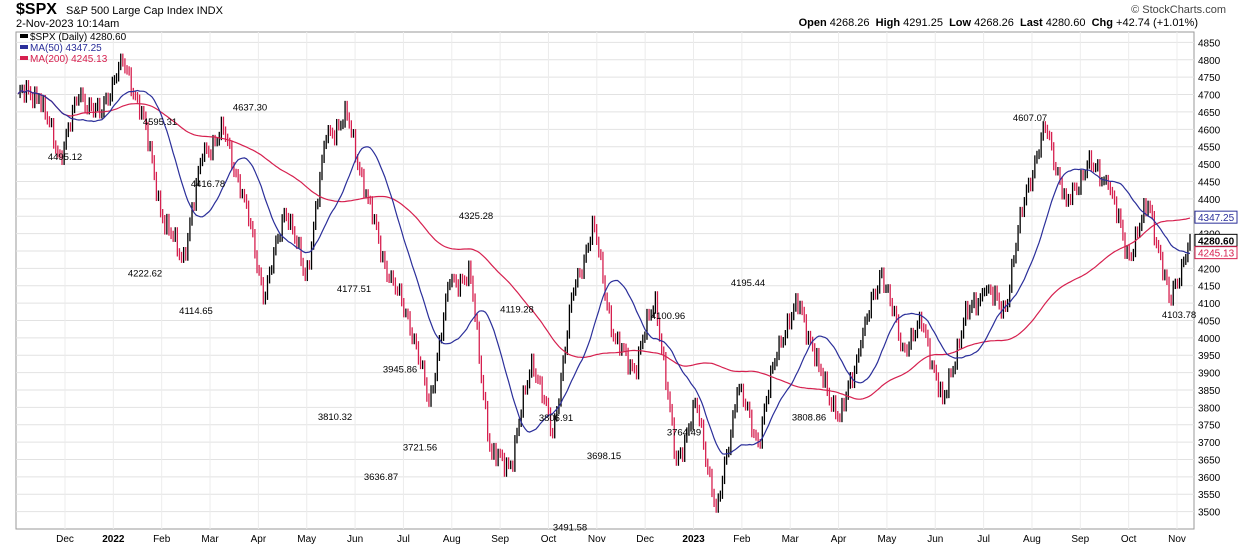 The height and width of the screenshot is (546, 1240). I want to click on last-label: Last, so click(1031, 23).